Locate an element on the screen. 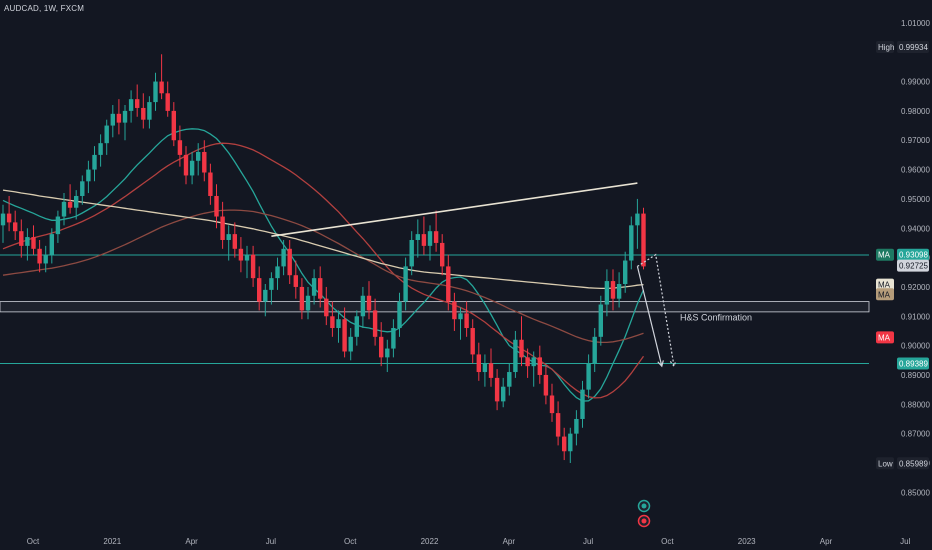 The width and height of the screenshot is (932, 550). price-label: MA is located at coordinates (885, 284).